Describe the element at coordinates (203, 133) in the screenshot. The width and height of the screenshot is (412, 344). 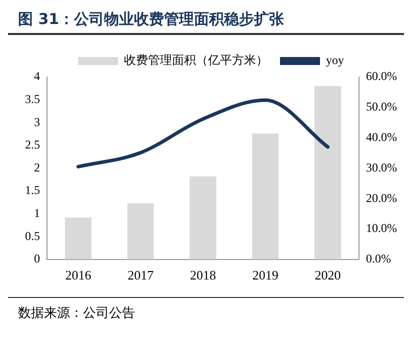
I see `line-series` at that location.